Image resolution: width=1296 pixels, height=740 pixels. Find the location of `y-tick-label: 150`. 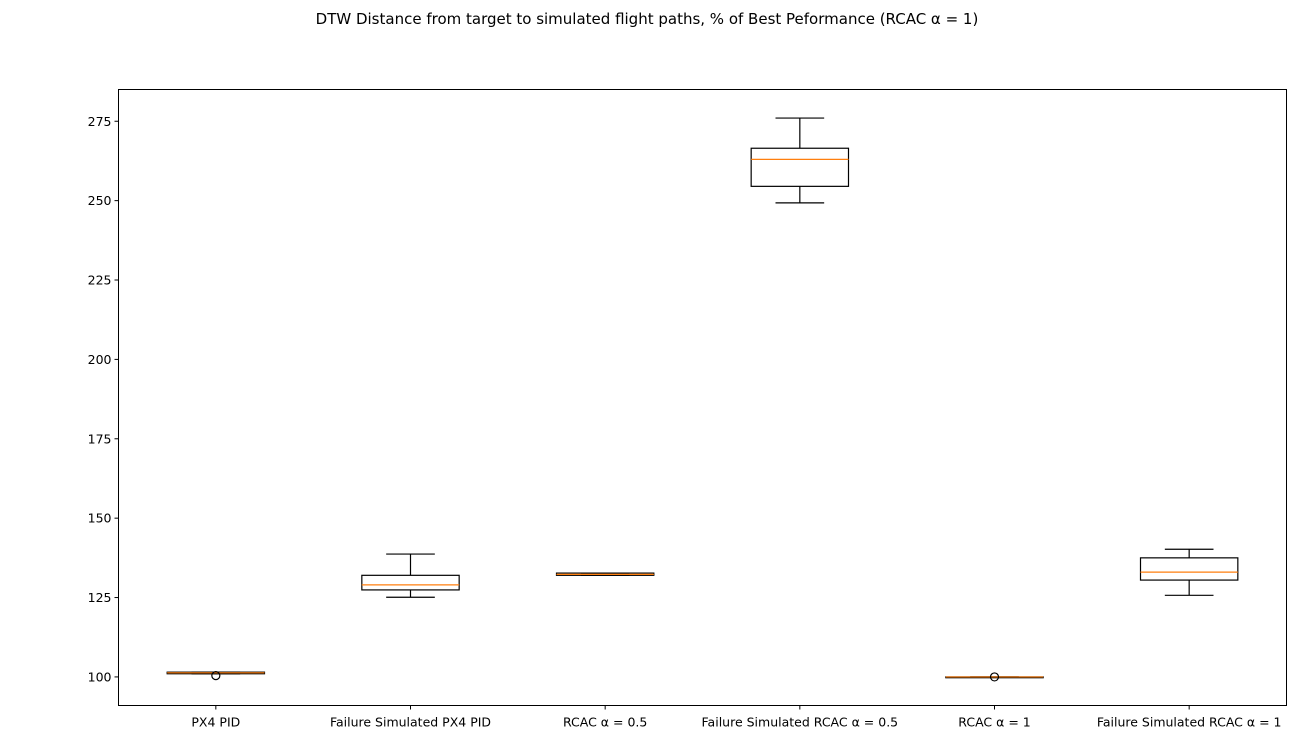

y-tick-label: 150 is located at coordinates (100, 518).